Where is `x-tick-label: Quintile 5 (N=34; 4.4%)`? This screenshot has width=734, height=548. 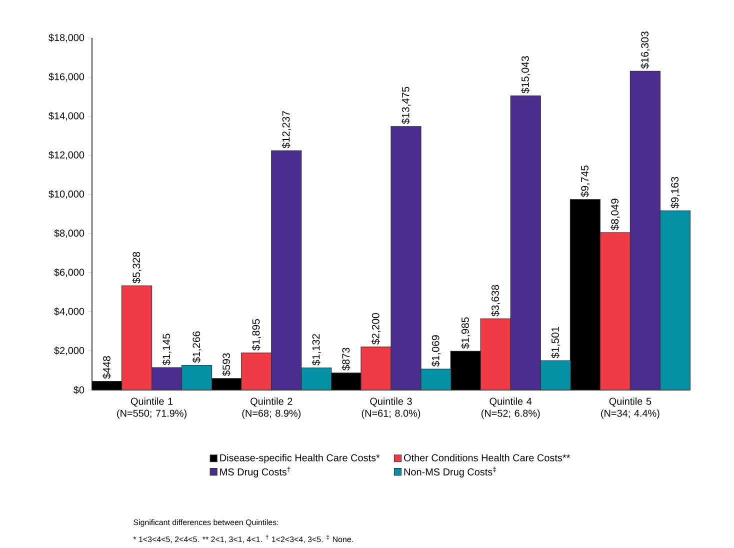 x-tick-label: Quintile 5 (N=34; 4.4%) is located at coordinates (630, 408).